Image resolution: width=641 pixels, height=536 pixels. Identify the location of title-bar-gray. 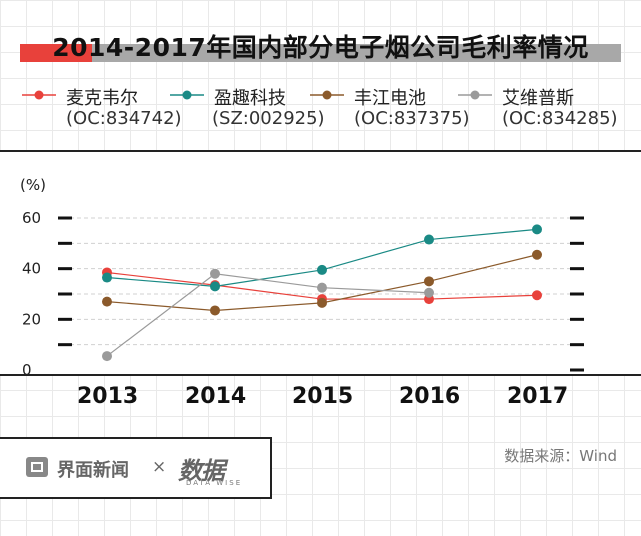
(320, 53).